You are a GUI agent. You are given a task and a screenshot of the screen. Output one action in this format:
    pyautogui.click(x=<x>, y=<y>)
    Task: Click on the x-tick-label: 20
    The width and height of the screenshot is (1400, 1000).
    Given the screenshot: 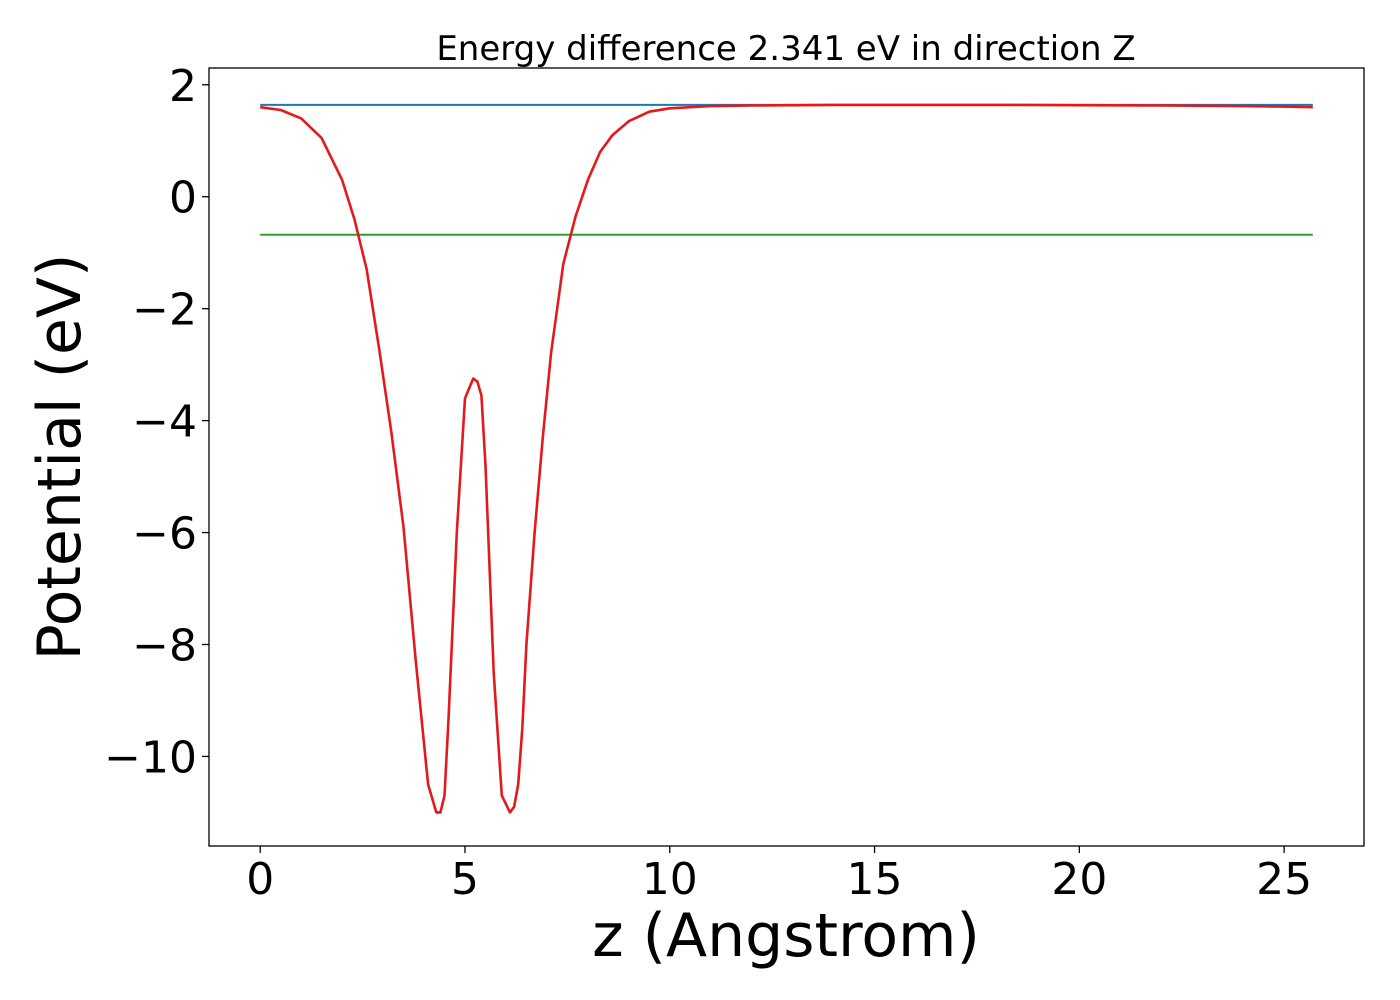 What is the action you would take?
    pyautogui.click(x=1079, y=879)
    